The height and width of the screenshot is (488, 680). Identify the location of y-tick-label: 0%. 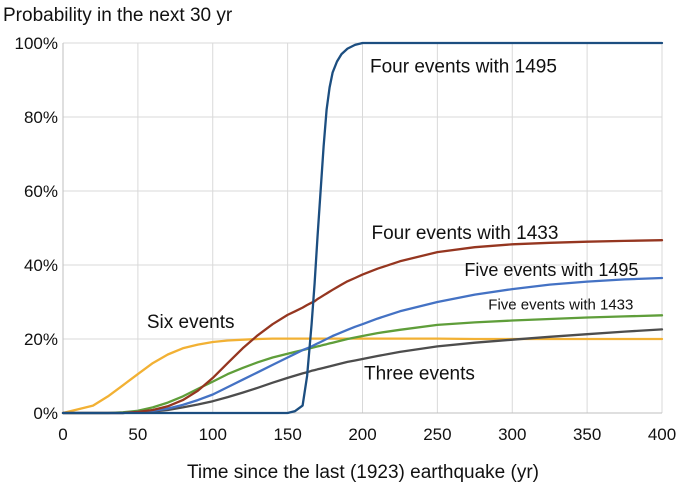
(45, 413).